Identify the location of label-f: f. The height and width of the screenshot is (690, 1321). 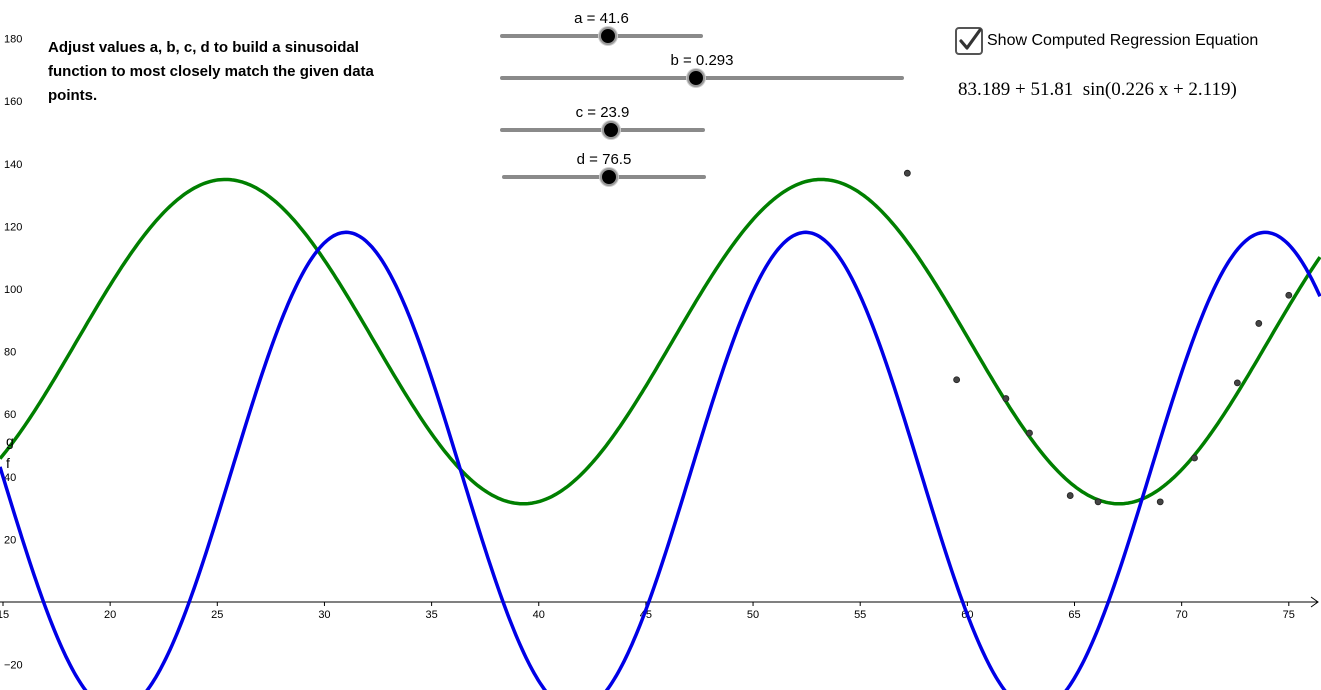
(8, 463).